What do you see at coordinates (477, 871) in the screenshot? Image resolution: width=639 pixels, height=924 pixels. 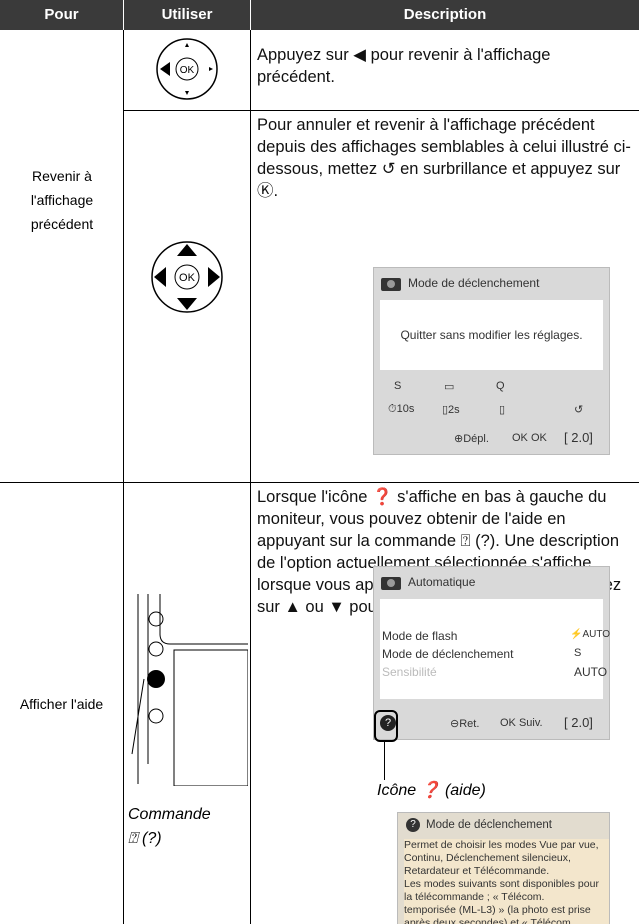 I see `help-line: Retardateur et Télécommande.` at bounding box center [477, 871].